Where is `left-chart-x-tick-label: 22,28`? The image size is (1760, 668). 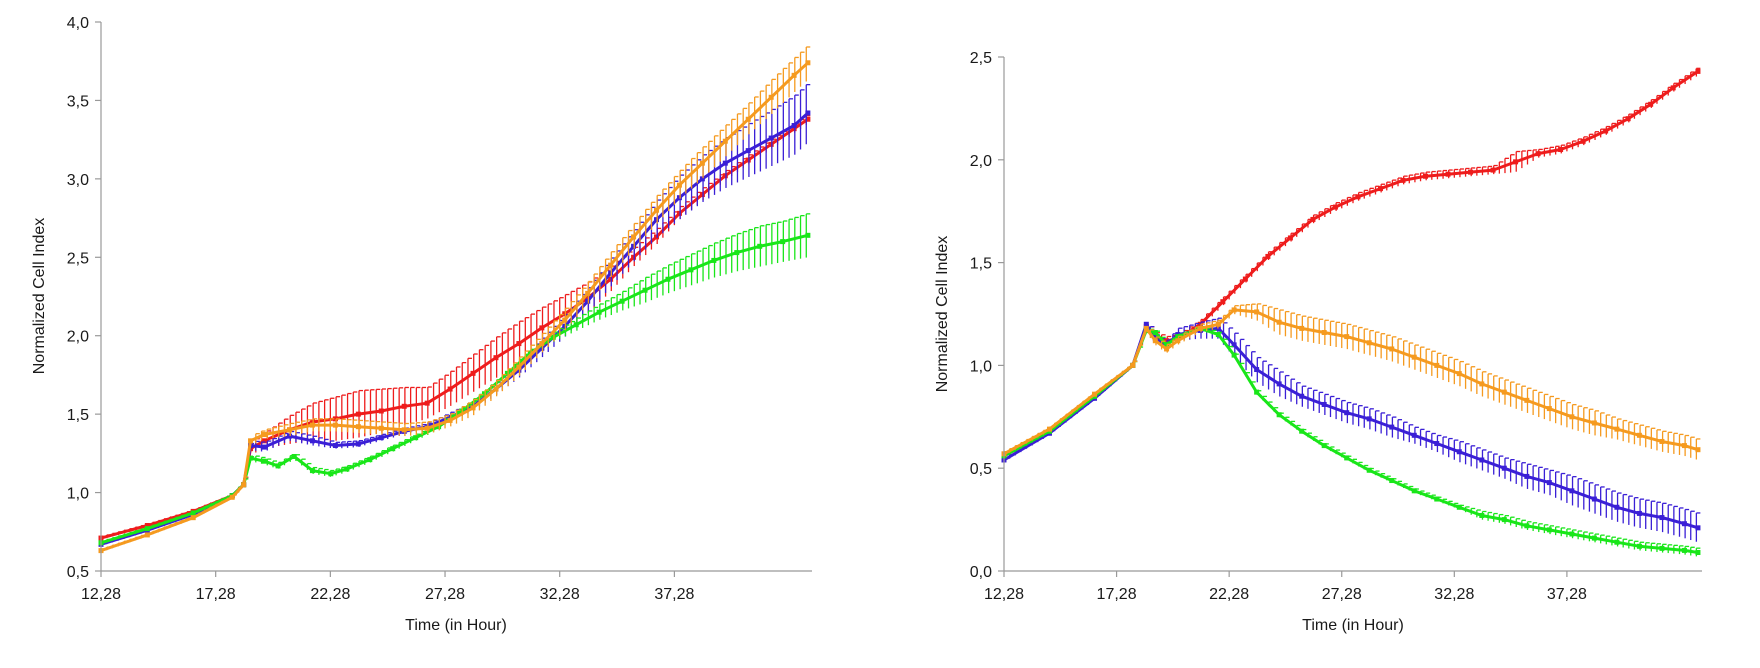 left-chart-x-tick-label: 22,28 is located at coordinates (330, 594).